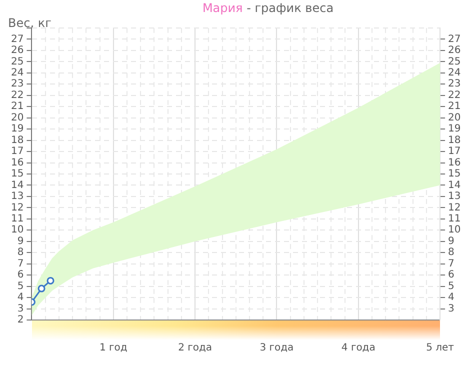  What do you see at coordinates (20, 320) in the screenshot?
I see `y-tick-label: 2` at bounding box center [20, 320].